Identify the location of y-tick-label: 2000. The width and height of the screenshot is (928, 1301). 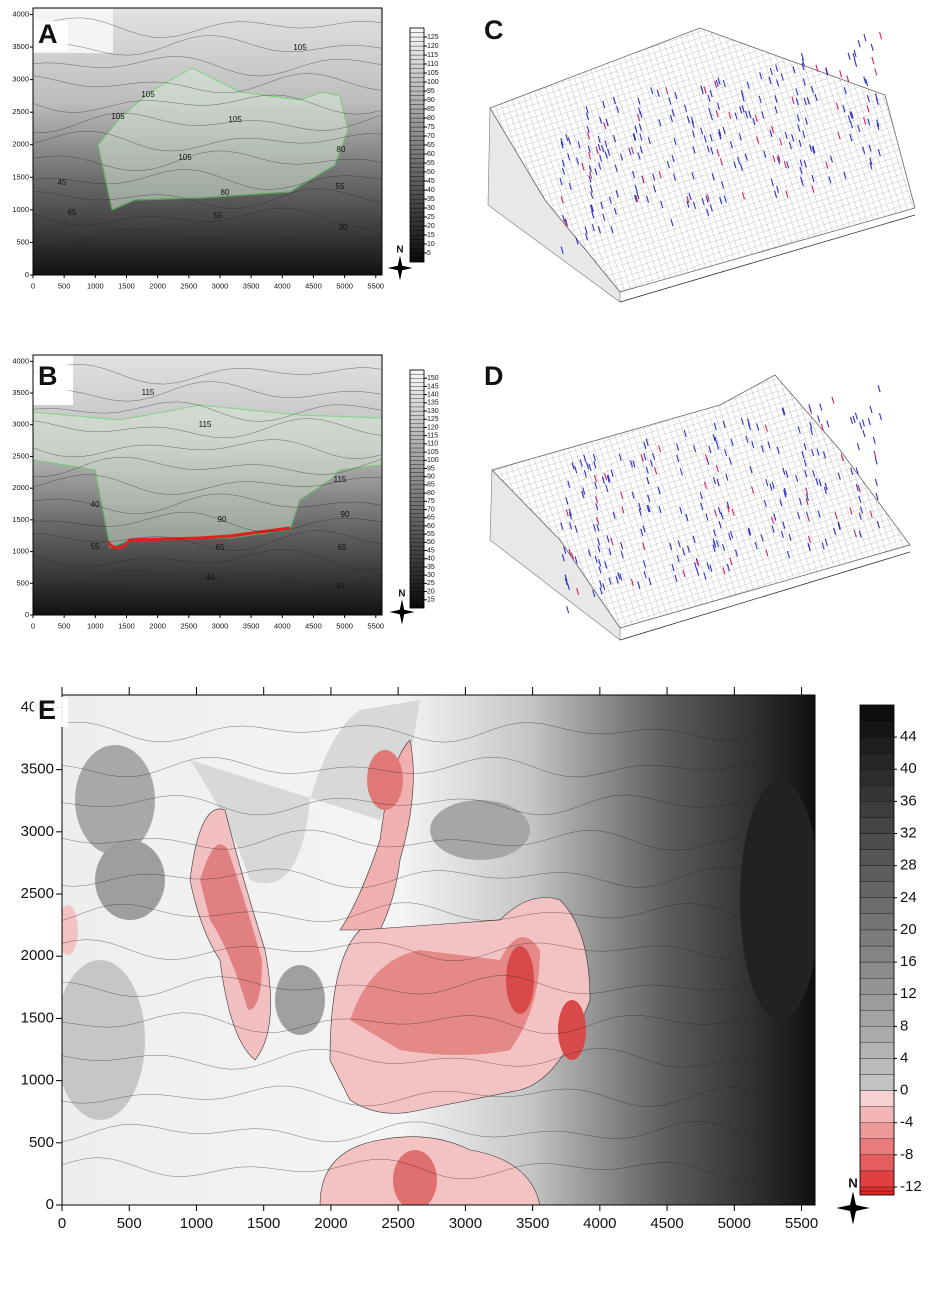
(20, 487).